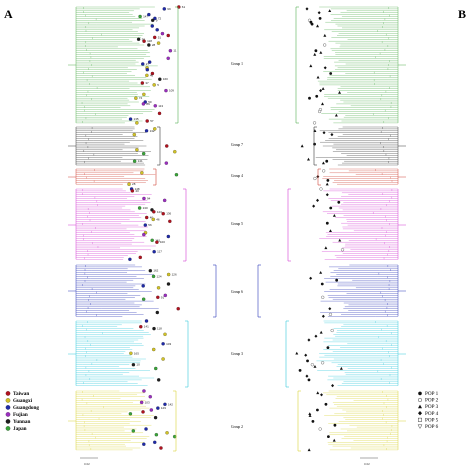  What do you see at coordinates (160, 18) in the screenshot?
I see `leaf-label: 72` at bounding box center [160, 18].